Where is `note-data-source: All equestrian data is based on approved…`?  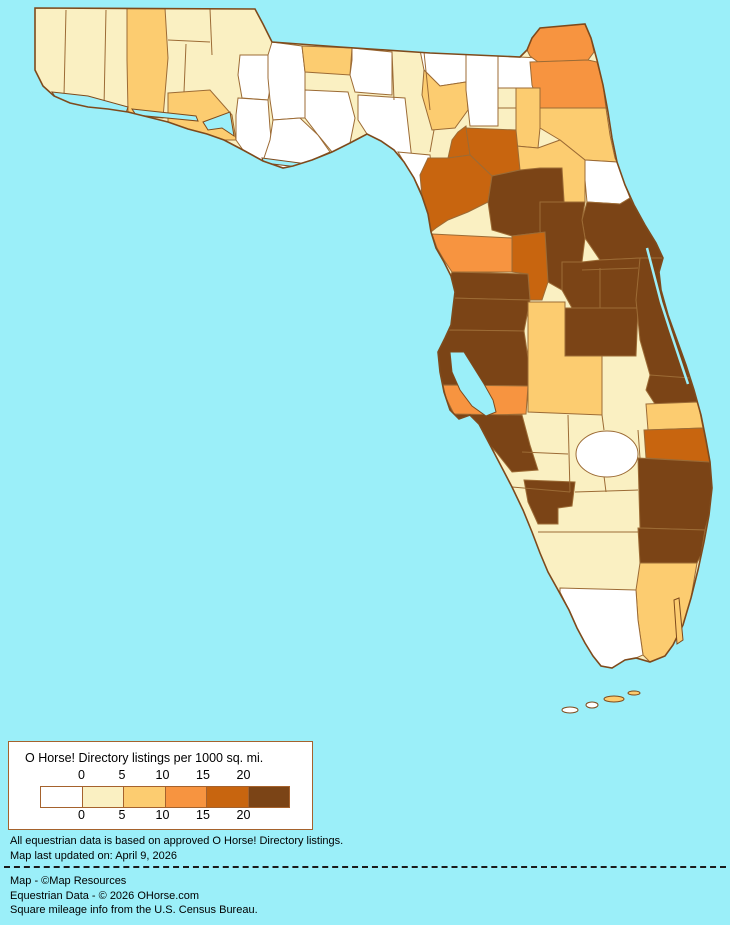 note-data-source: All equestrian data is based on approved… is located at coordinates (177, 841).